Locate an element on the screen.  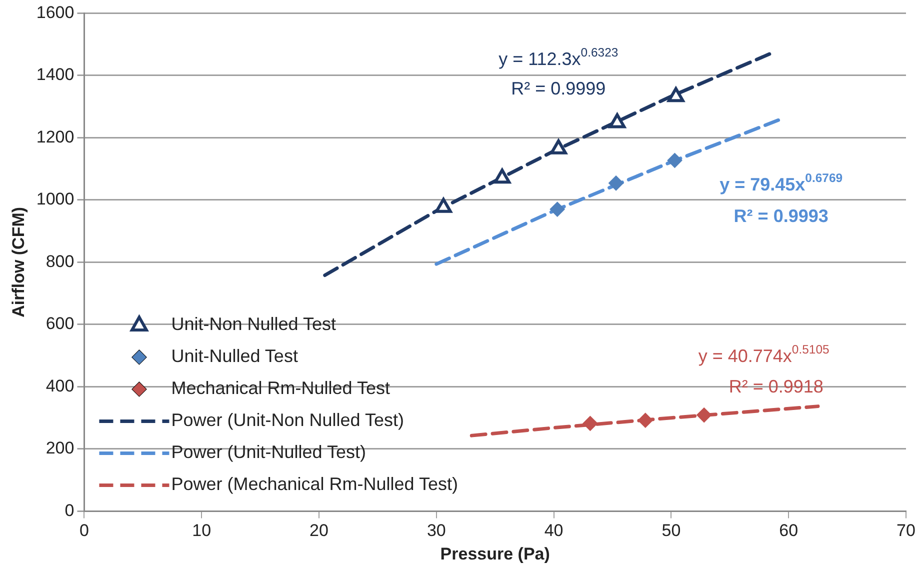
annotation: R² = 0.9993 is located at coordinates (781, 216).